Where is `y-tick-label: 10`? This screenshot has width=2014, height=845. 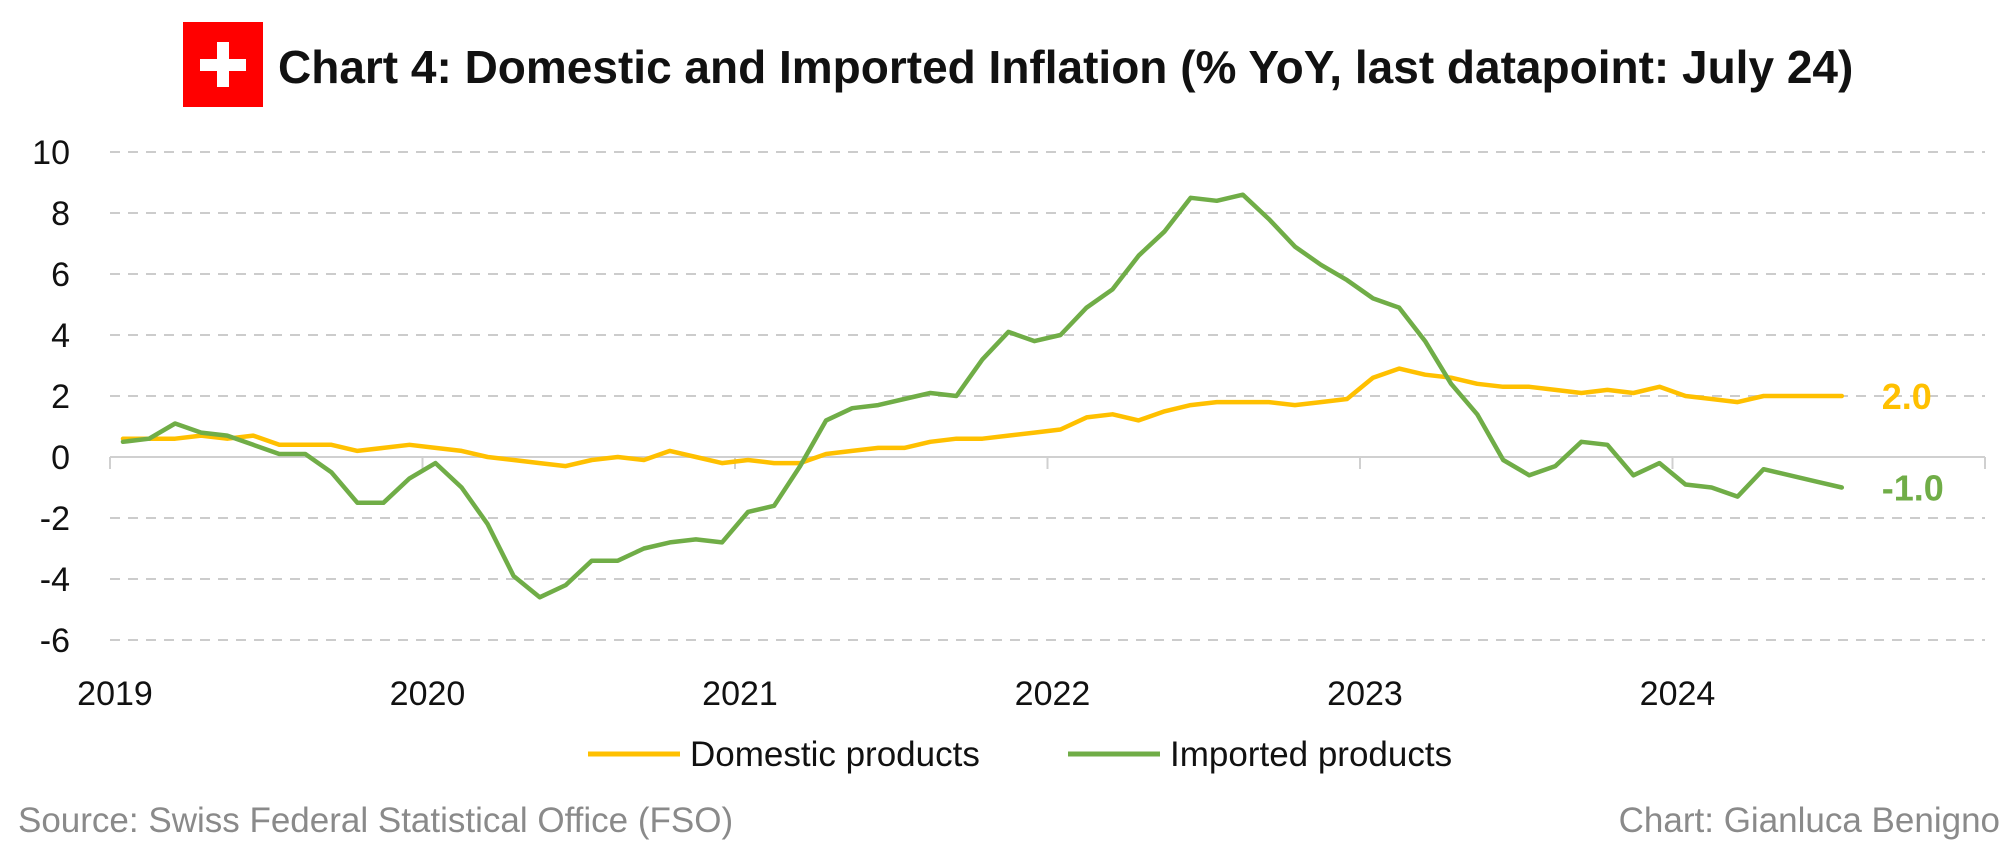
y-tick-label: 10 is located at coordinates (51, 153).